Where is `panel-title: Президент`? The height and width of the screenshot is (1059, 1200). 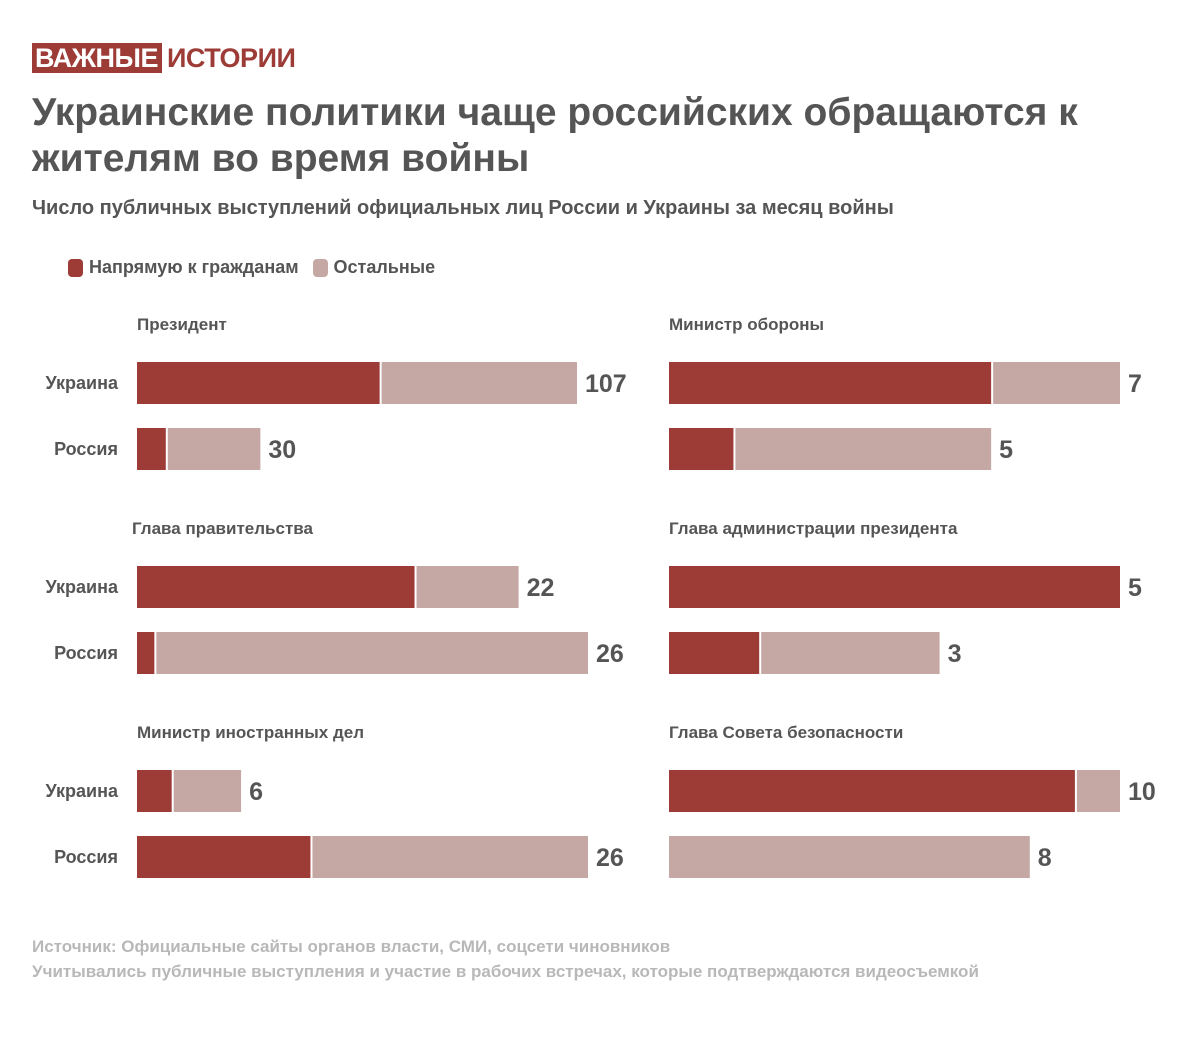
panel-title: Президент is located at coordinates (182, 324).